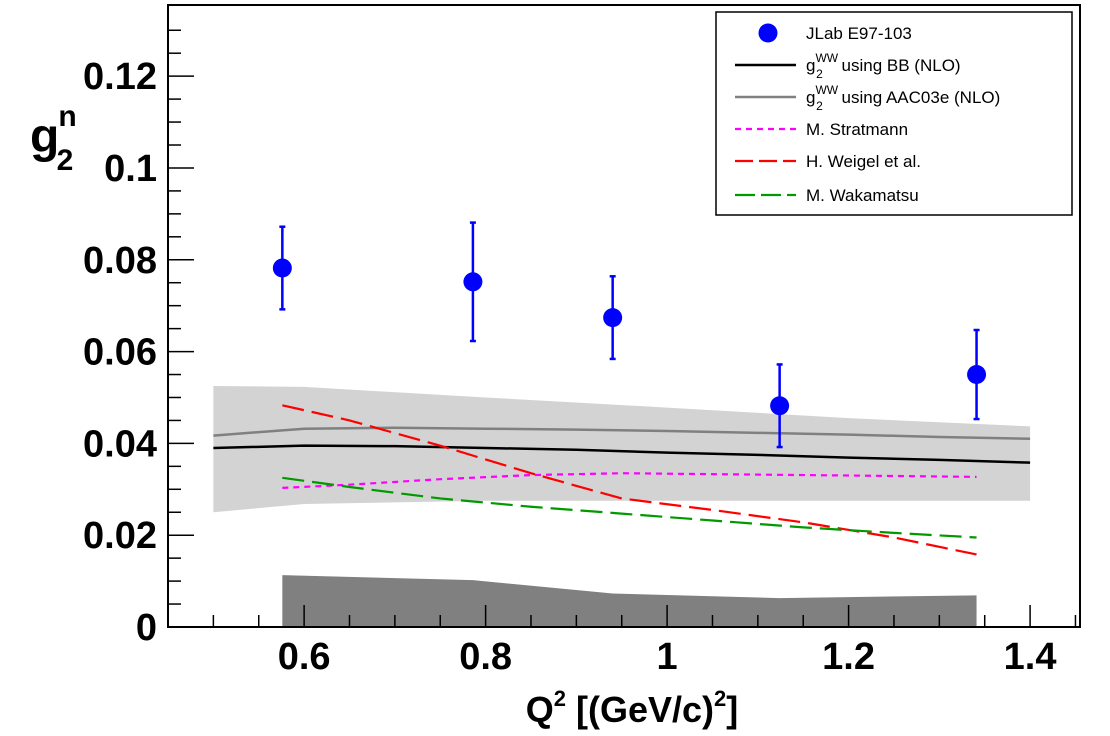  Describe the element at coordinates (863, 161) in the screenshot. I see `legend-label-weigel: H. Weigel et al.` at that location.